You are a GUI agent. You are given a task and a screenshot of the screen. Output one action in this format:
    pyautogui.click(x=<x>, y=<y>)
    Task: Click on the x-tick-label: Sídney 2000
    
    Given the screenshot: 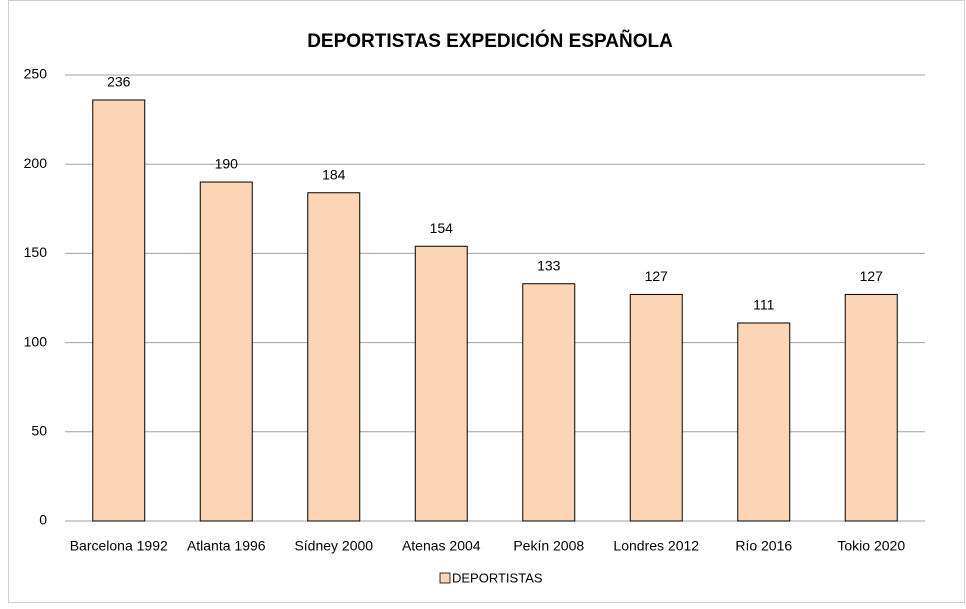 What is the action you would take?
    pyautogui.click(x=333, y=546)
    